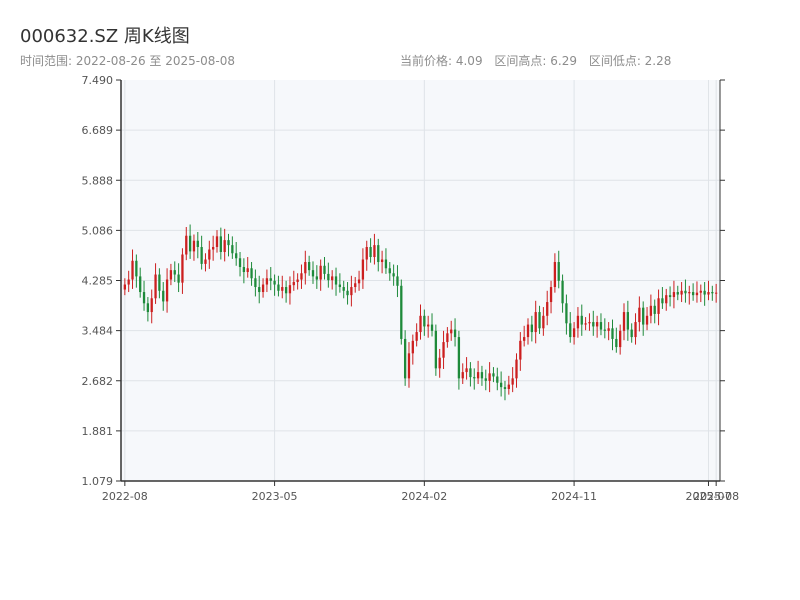  I want to click on x-tick-label: 2024-11, so click(574, 496).